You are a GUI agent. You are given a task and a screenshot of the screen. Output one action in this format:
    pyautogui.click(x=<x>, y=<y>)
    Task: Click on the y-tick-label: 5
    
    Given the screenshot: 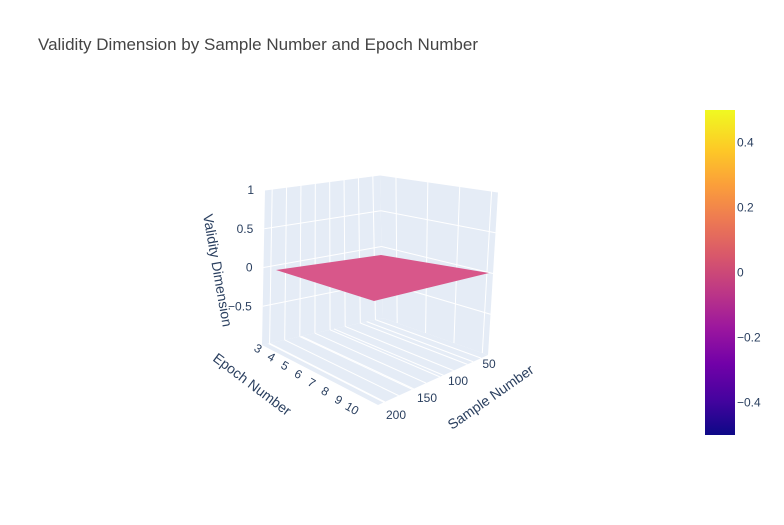 What is the action you would take?
    pyautogui.click(x=284, y=366)
    